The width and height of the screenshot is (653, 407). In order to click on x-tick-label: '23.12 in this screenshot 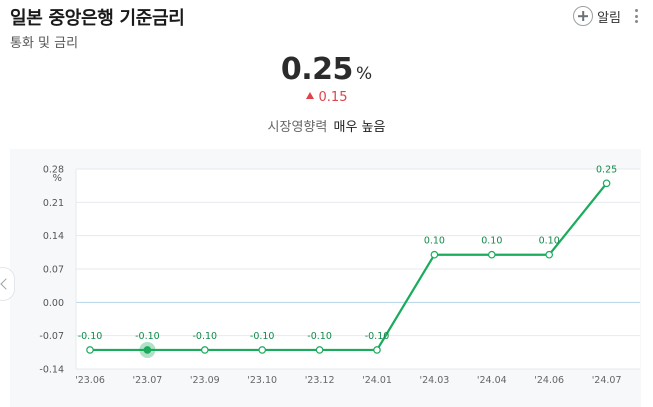, I will do `click(320, 380)`.